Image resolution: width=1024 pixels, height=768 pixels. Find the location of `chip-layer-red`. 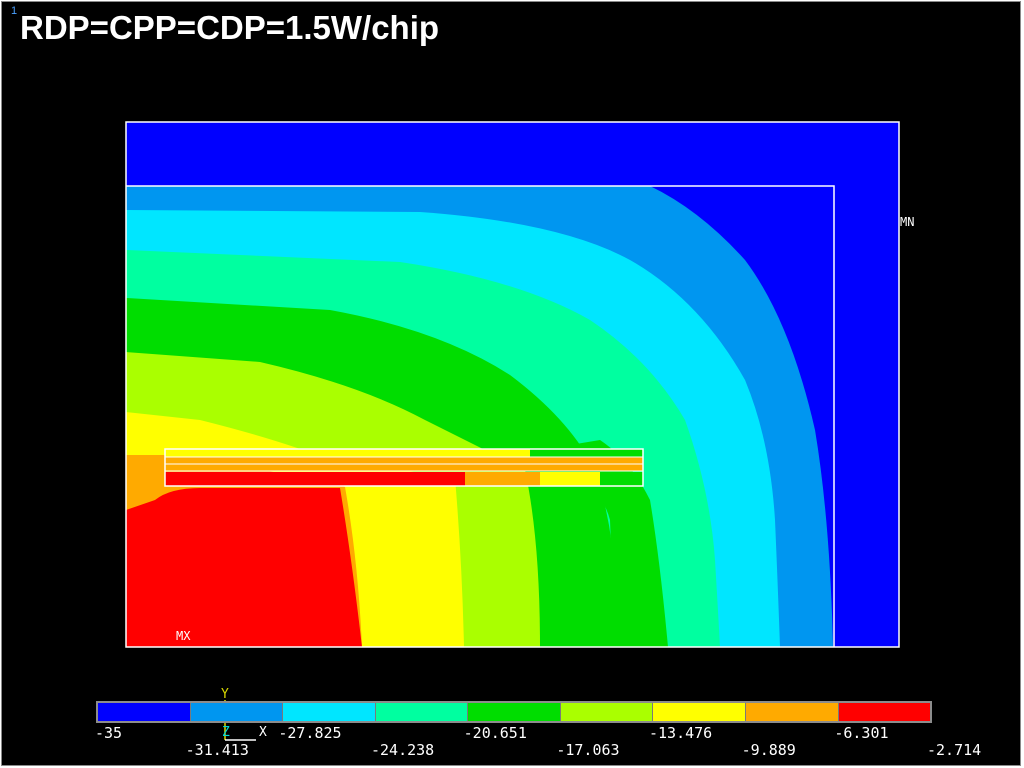

chip-layer-red is located at coordinates (315, 479).